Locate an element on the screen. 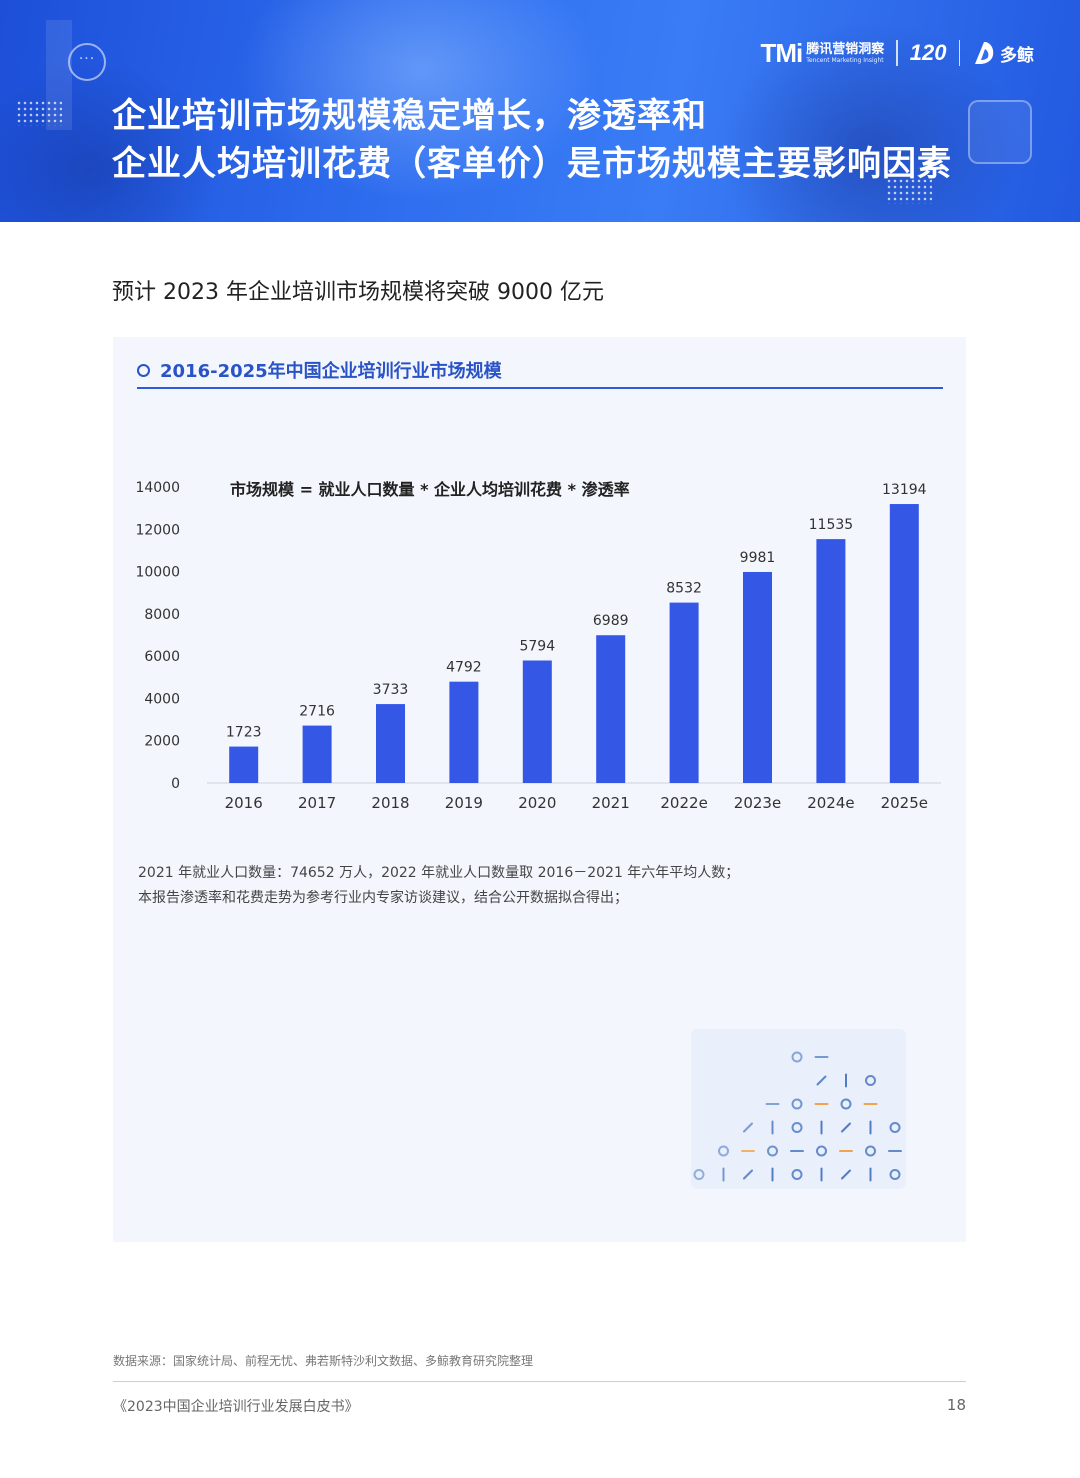 This screenshot has width=1080, height=1478. duojing-logo-text: 多鲸 is located at coordinates (1017, 55).